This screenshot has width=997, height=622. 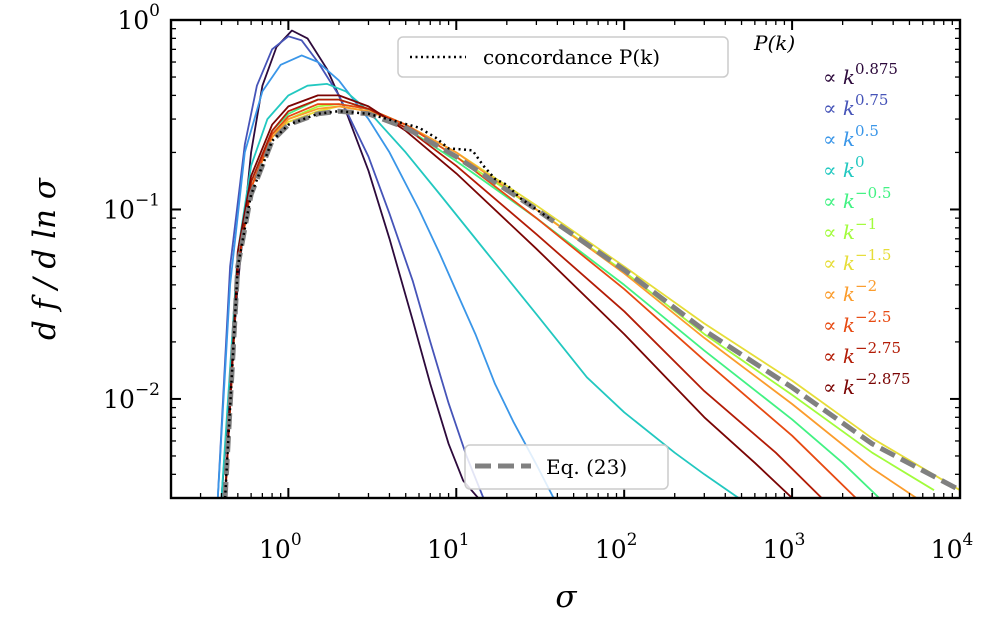 I want to click on y-tick-label-0: 10⁰, so click(x=138, y=18).